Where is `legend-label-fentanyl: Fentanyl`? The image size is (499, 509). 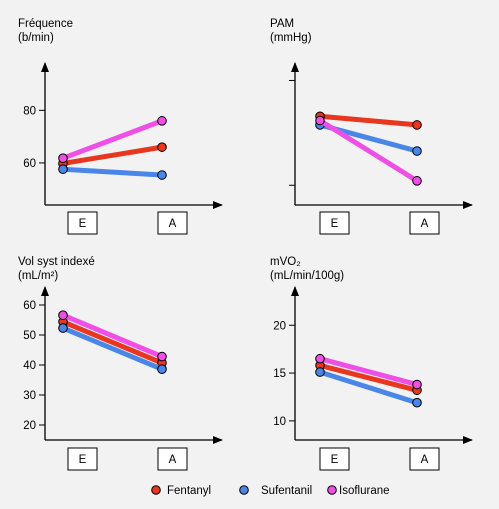 legend-label-fentanyl: Fentanyl is located at coordinates (189, 491).